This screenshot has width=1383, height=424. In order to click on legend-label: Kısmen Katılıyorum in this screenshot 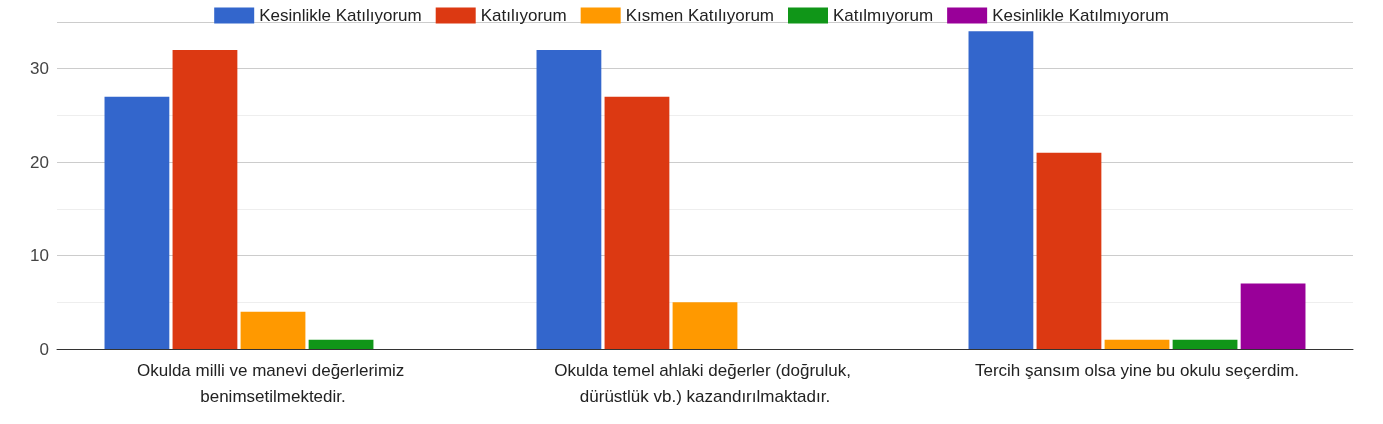, I will do `click(699, 15)`.